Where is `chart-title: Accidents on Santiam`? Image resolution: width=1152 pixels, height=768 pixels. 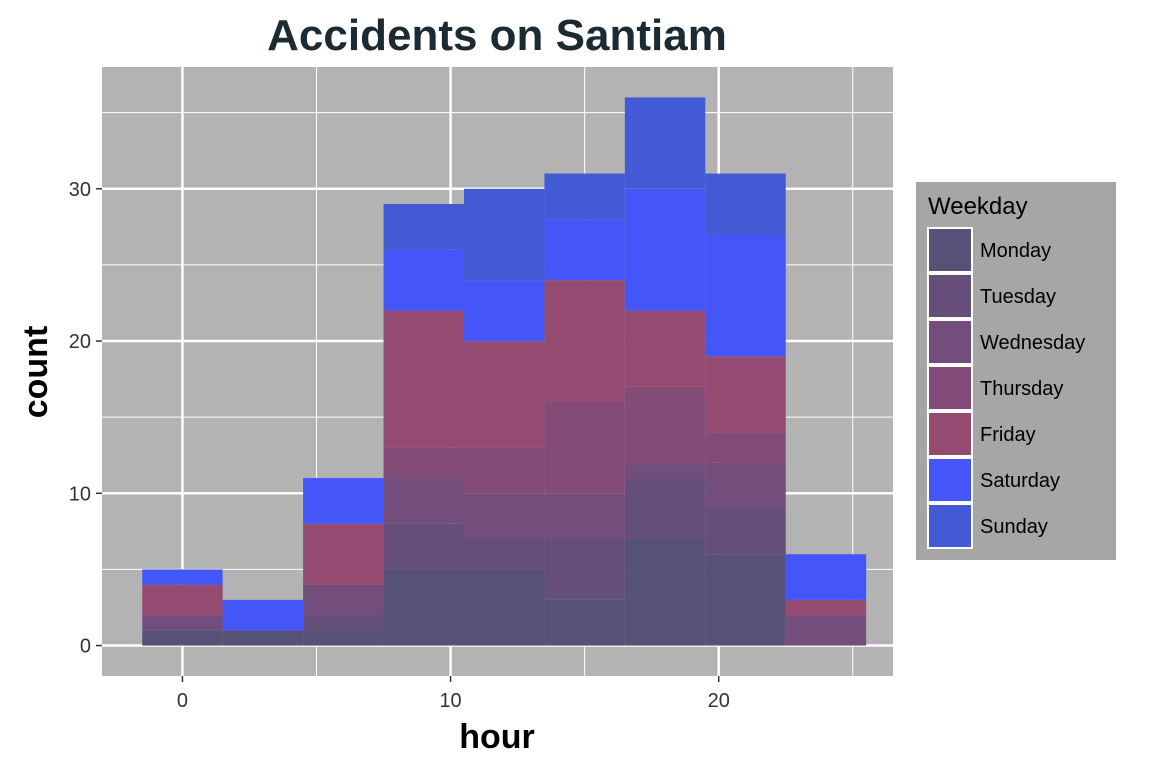 chart-title: Accidents on Santiam is located at coordinates (497, 35).